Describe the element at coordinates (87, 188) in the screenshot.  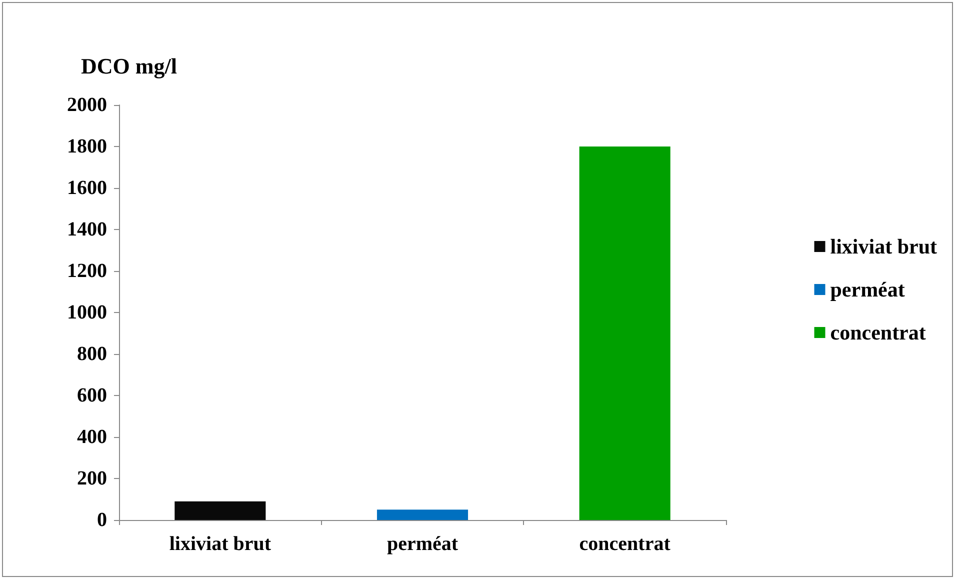
I see `y-tick-label: 1600` at that location.